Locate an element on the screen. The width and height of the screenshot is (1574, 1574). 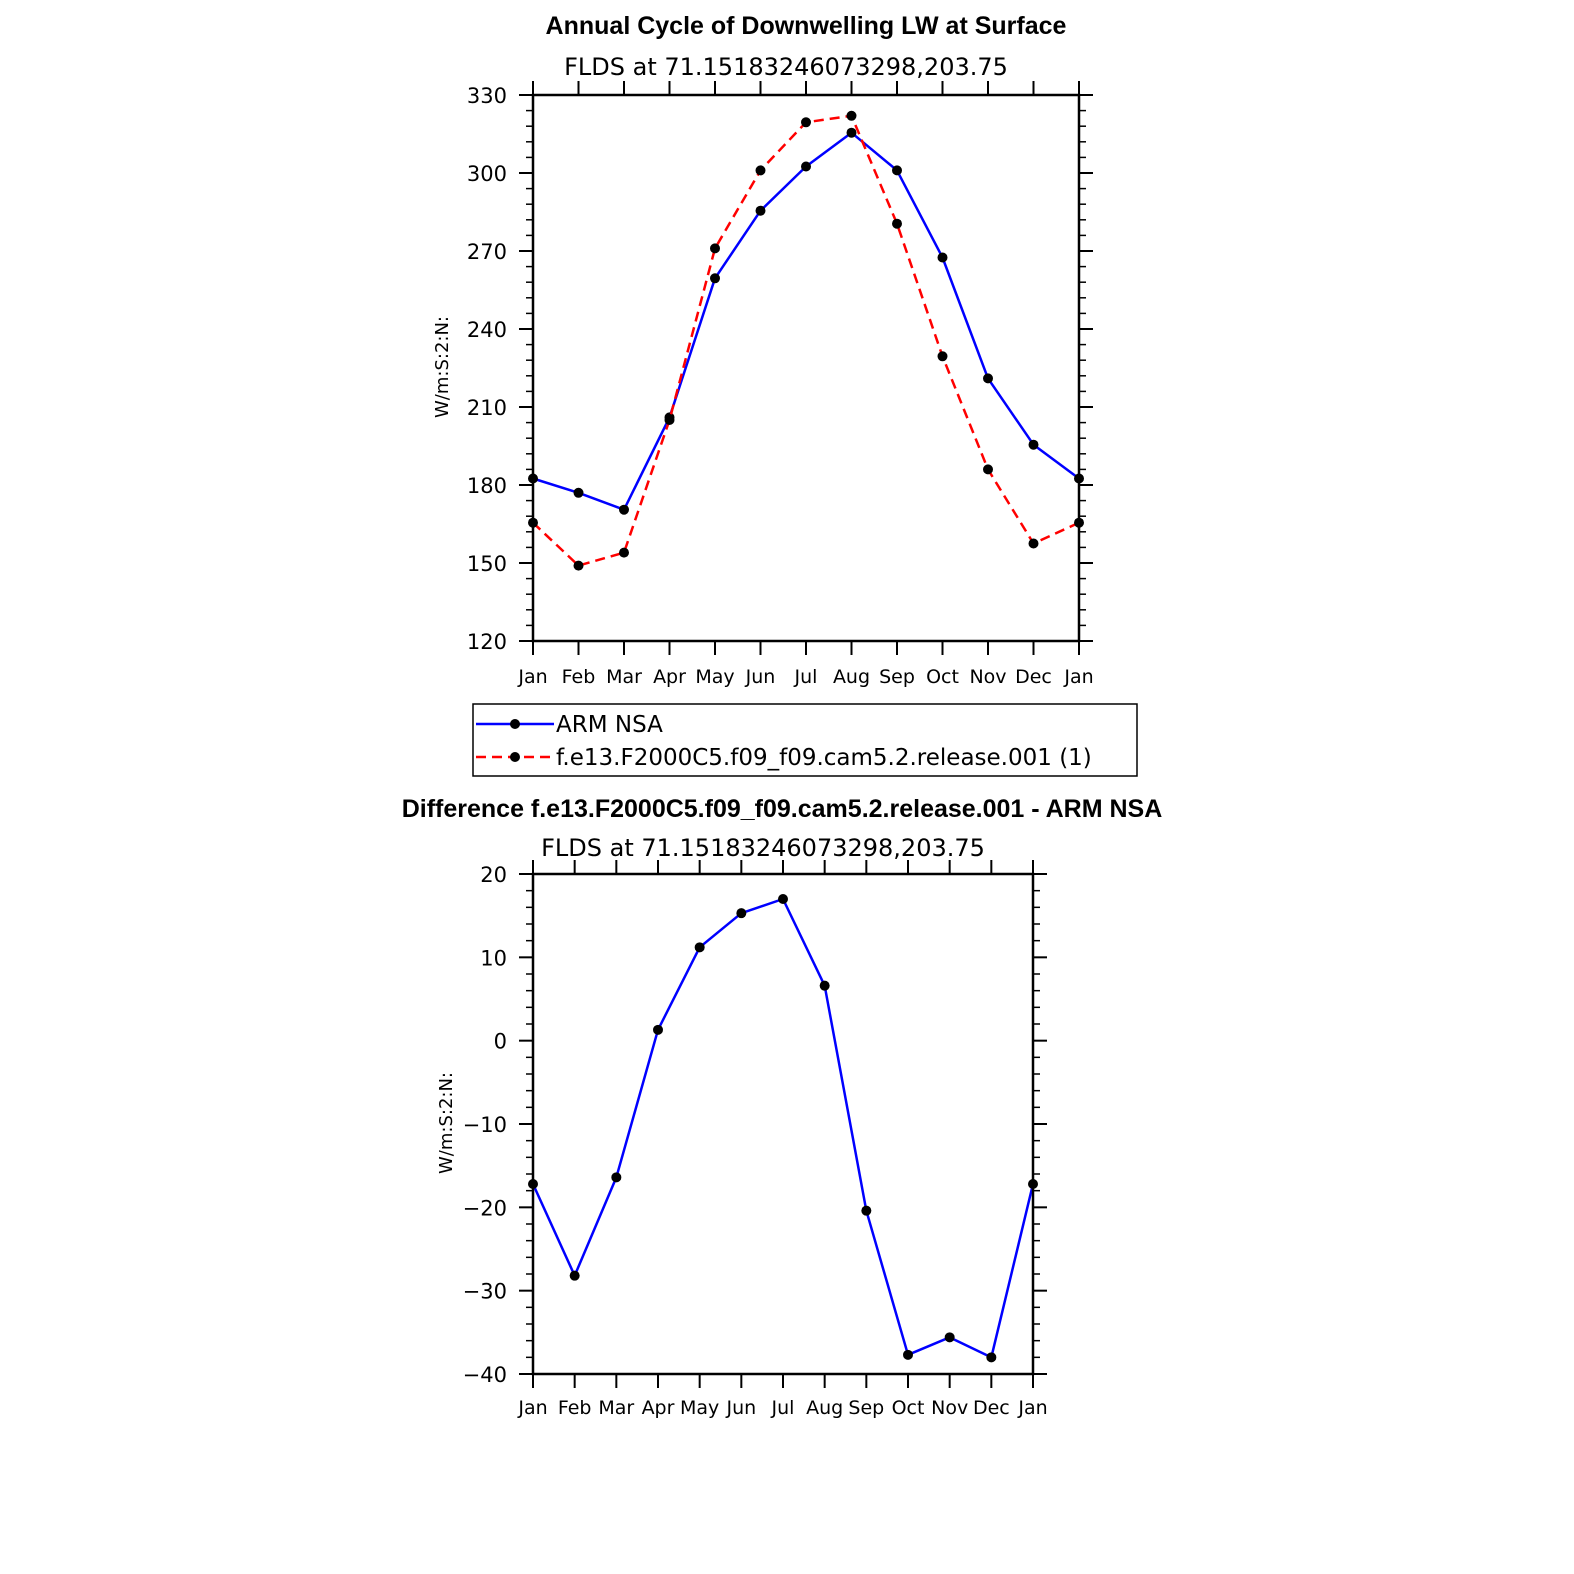
y-tick-label: 120 is located at coordinates (487, 642).